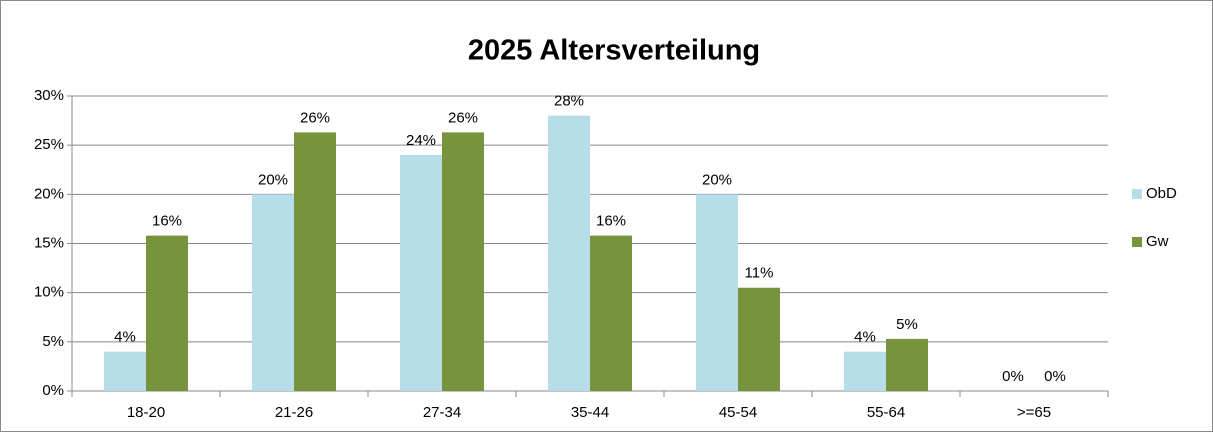 The height and width of the screenshot is (432, 1213). I want to click on chart-title: 2025 Altersverteilung, so click(614, 51).